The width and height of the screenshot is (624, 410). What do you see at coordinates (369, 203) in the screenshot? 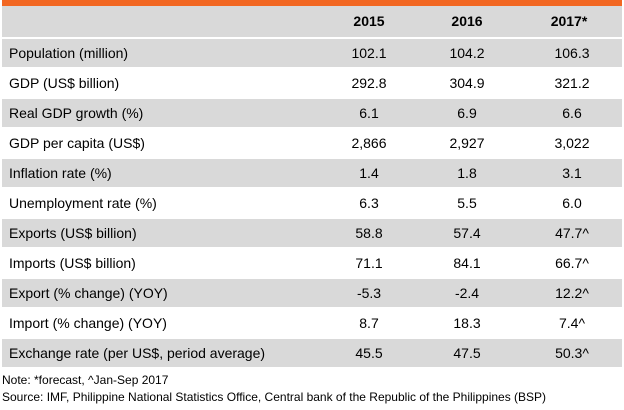
I see `cell-2015: 6.3` at bounding box center [369, 203].